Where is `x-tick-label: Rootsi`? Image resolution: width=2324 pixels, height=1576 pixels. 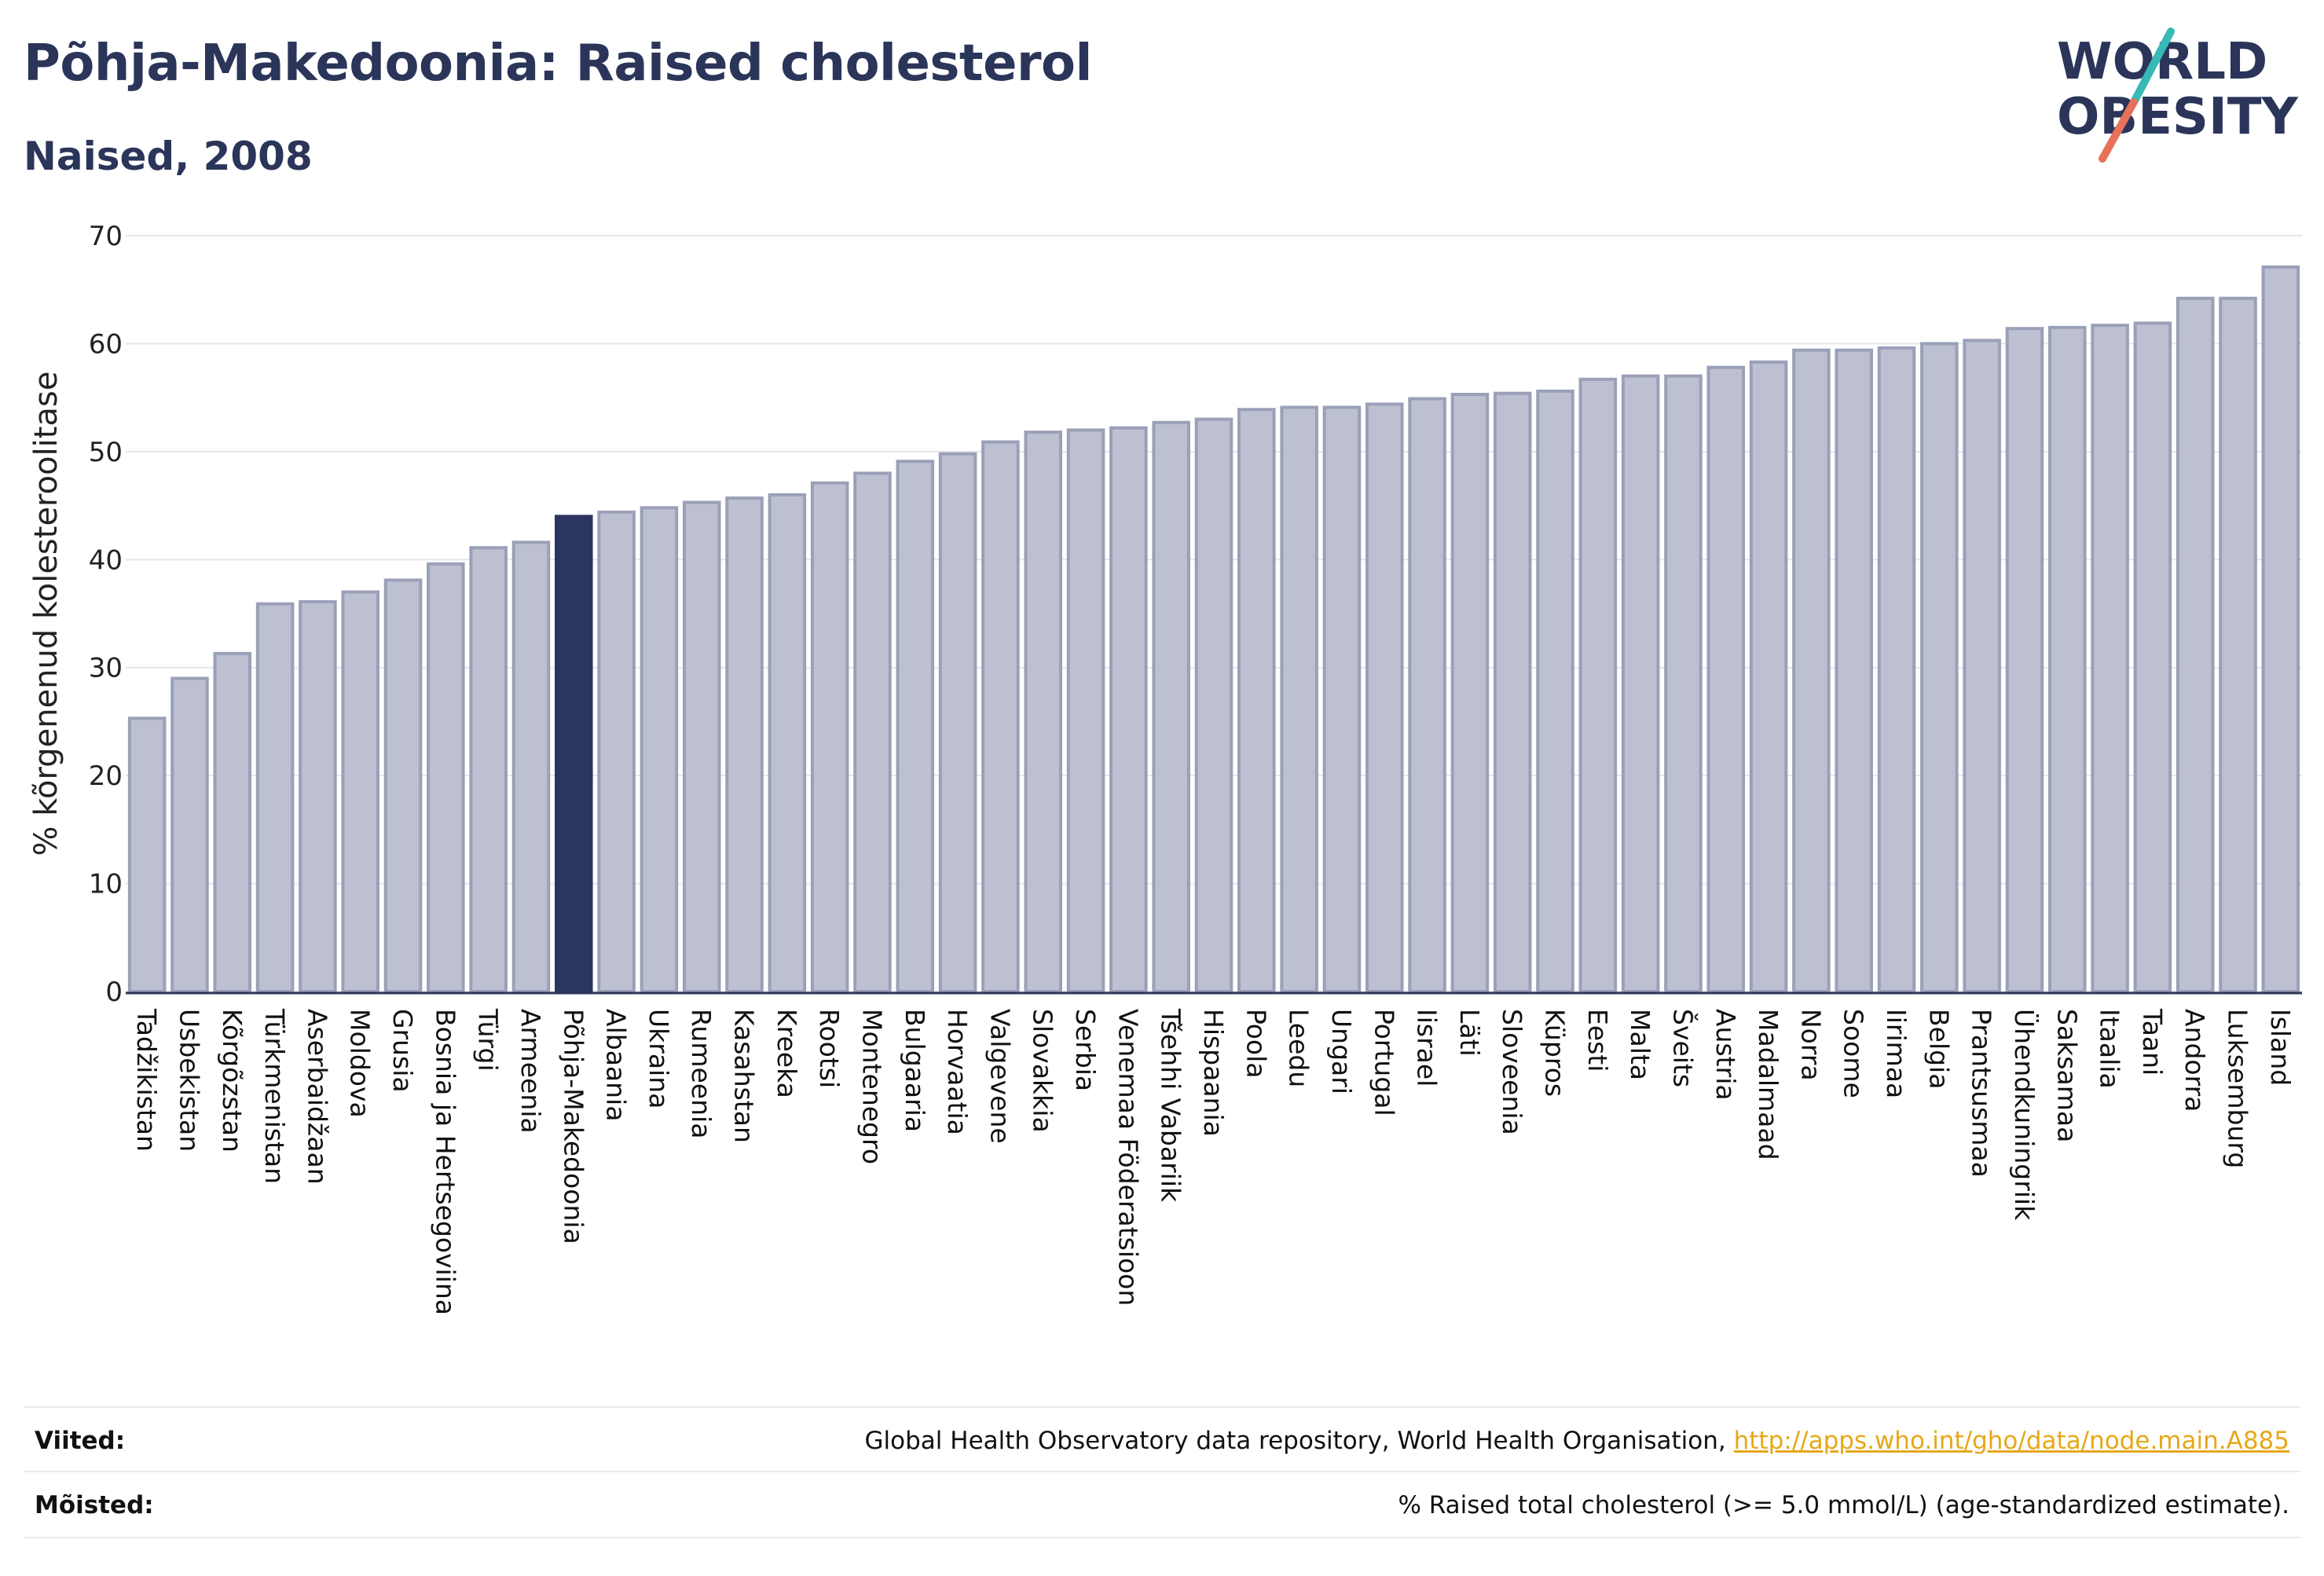
x-tick-label: Rootsi is located at coordinates (829, 1048).